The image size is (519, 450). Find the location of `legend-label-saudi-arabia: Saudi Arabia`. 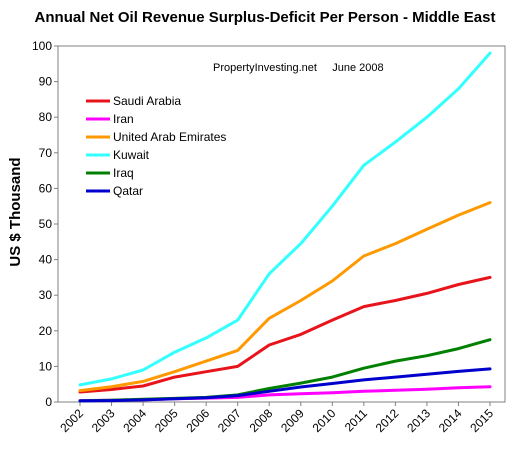

legend-label-saudi-arabia: Saudi Arabia is located at coordinates (147, 101).